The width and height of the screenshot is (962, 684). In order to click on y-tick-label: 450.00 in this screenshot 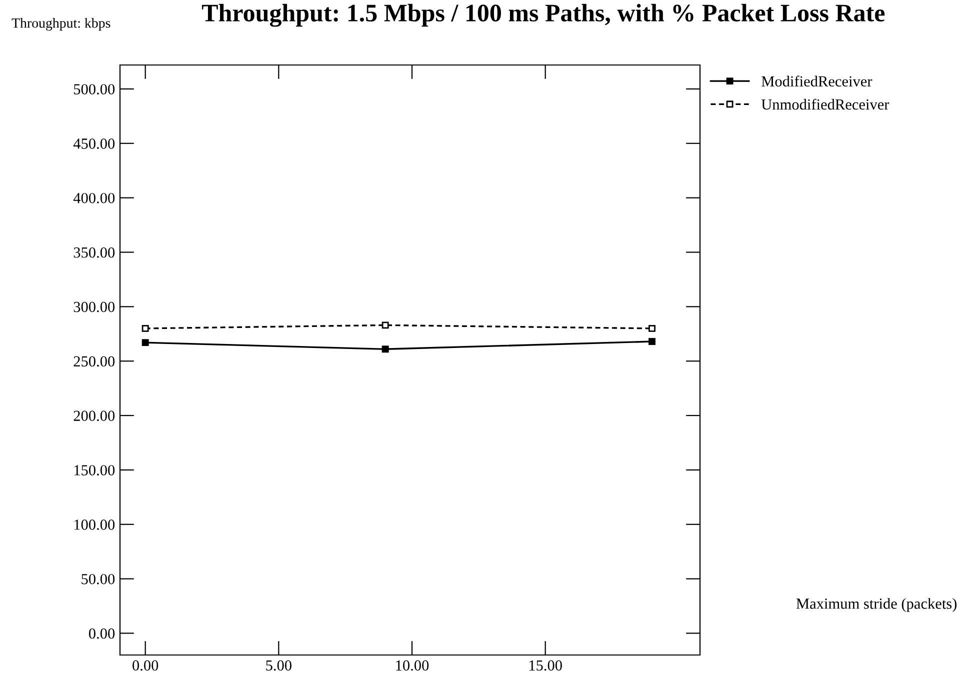, I will do `click(94, 143)`.